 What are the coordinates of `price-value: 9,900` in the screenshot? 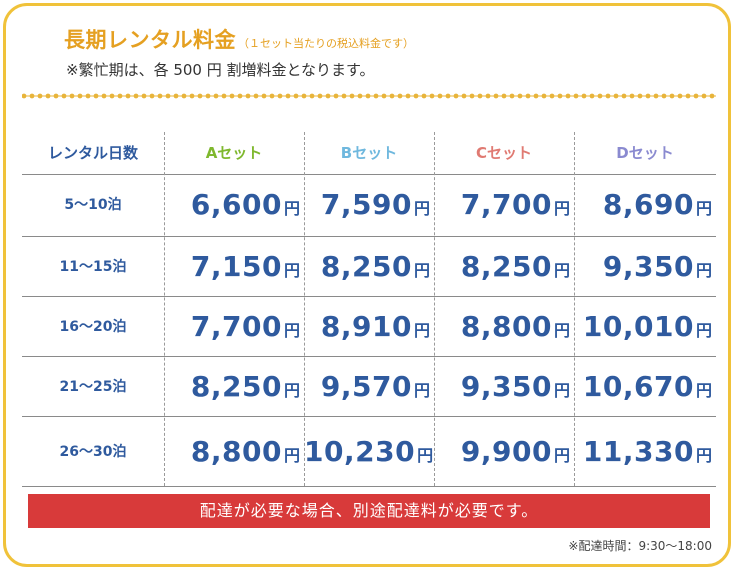 It's located at (506, 451).